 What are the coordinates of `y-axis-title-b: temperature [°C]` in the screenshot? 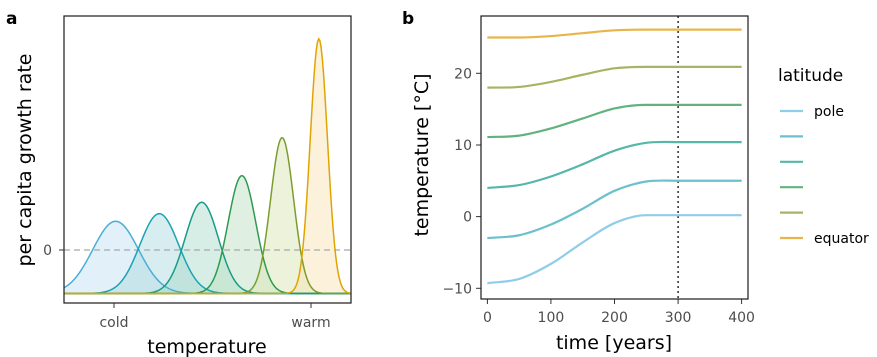 It's located at (422, 154).